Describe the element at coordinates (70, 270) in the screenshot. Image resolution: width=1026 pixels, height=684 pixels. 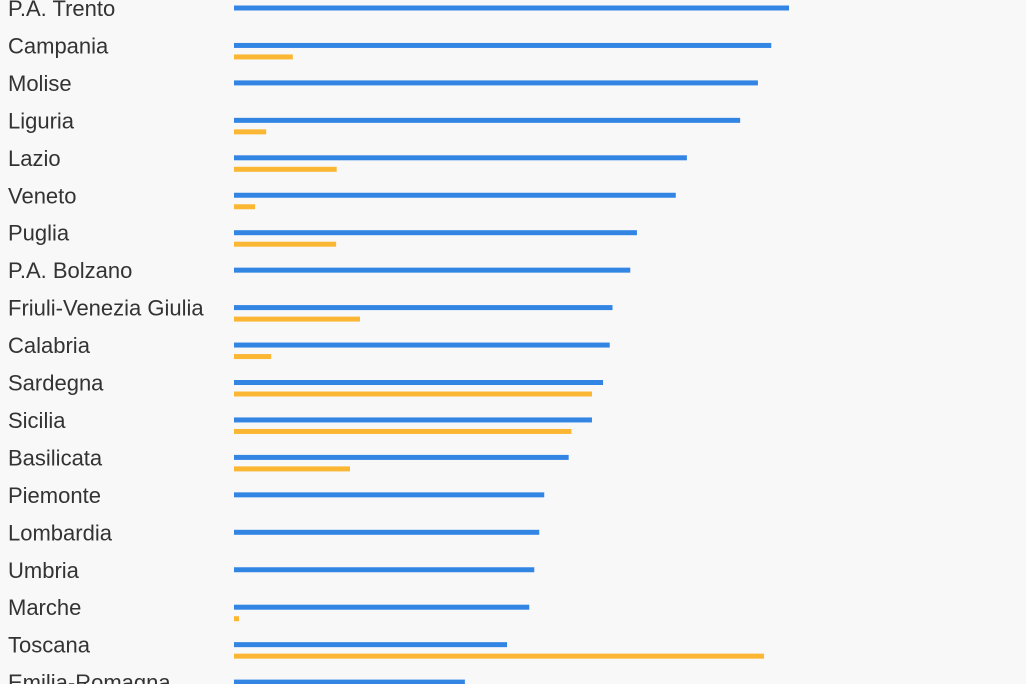
I see `category-label: P.A. Bolzano` at that location.